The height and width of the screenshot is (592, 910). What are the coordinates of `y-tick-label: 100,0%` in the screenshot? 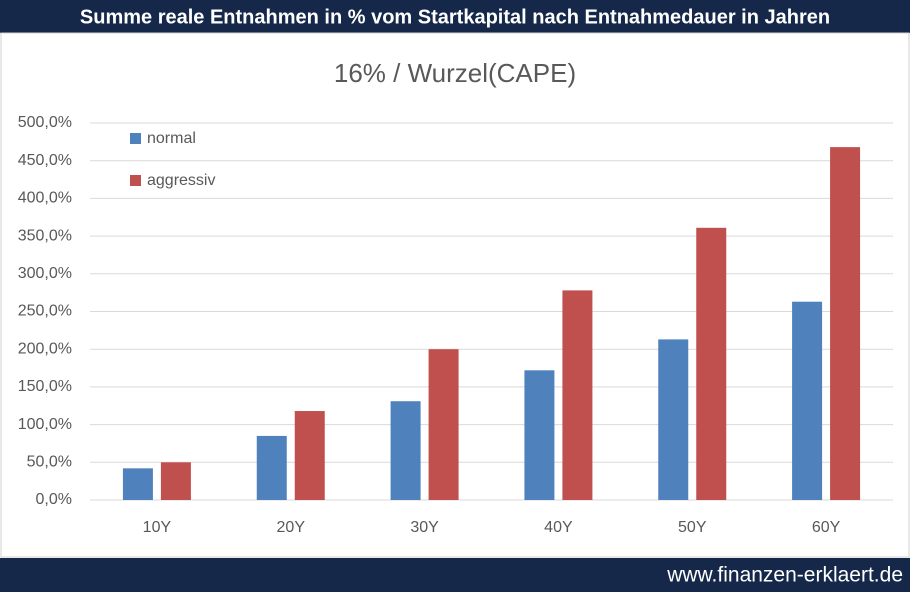 It's located at (45, 424).